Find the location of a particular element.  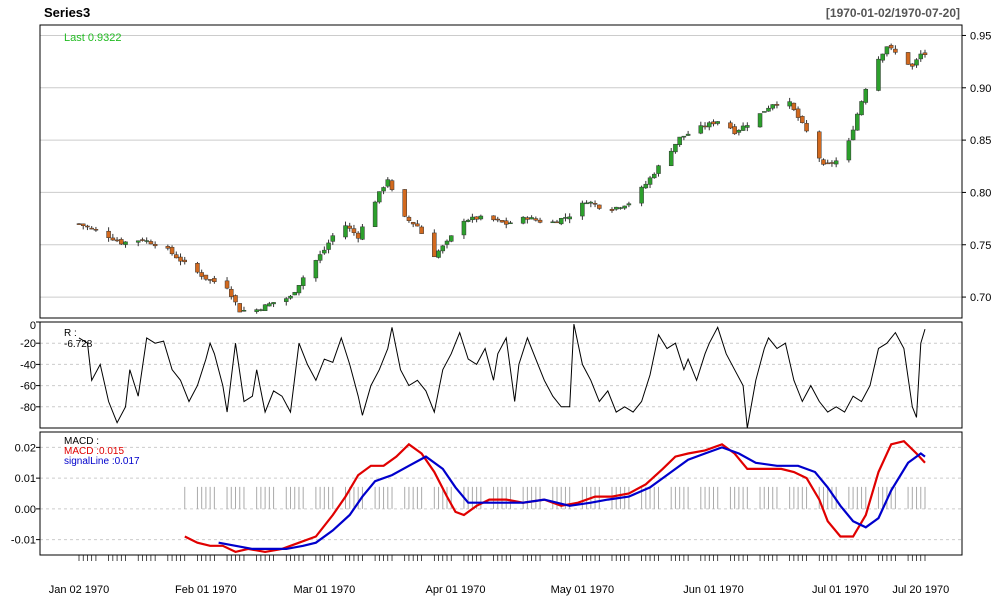

price-axis-label: 0.80 is located at coordinates (980, 193).